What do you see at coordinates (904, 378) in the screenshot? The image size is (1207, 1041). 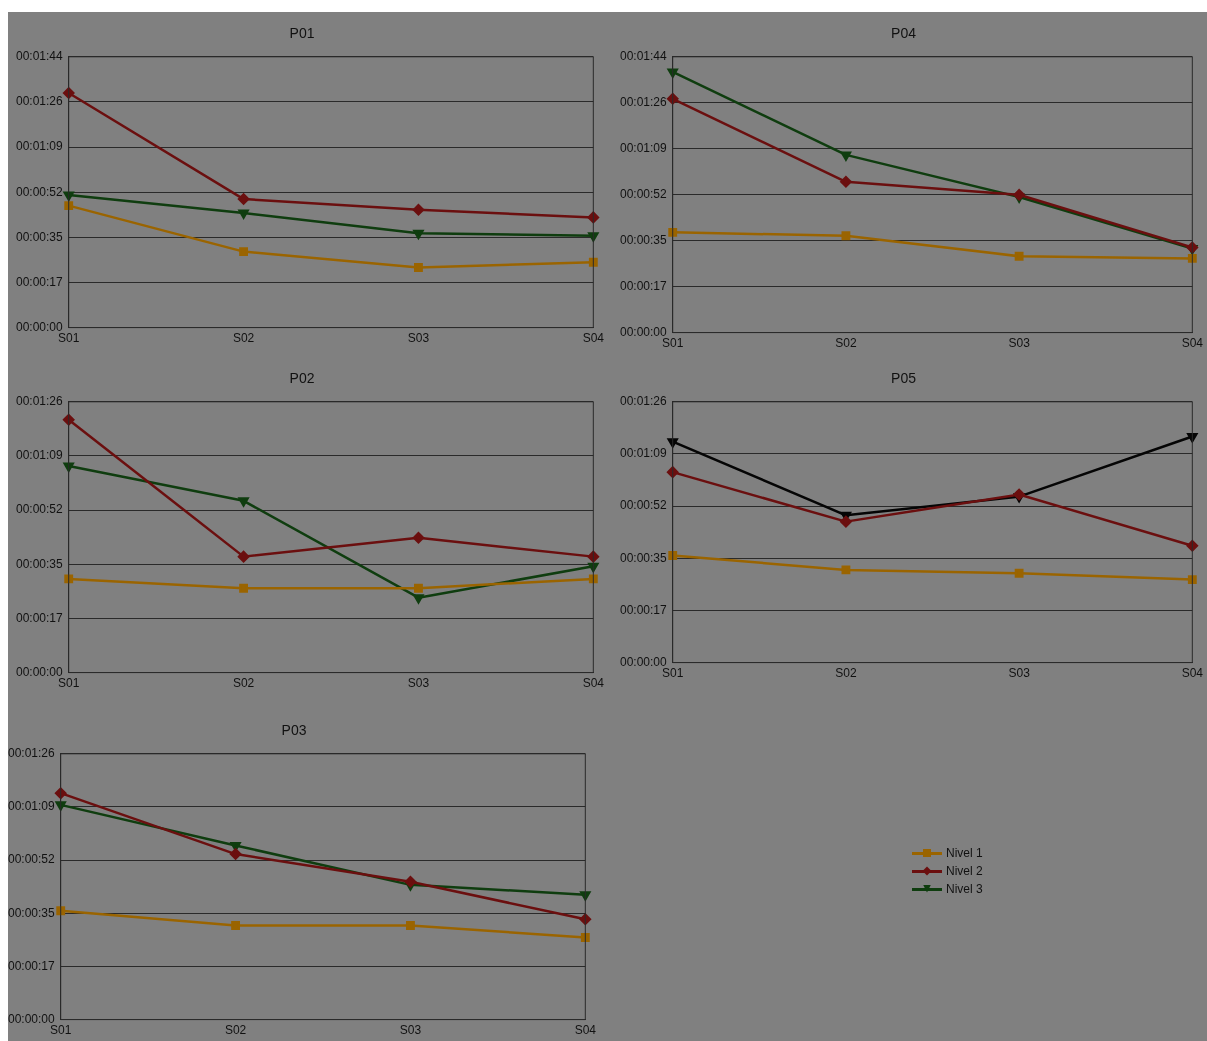 I see `chart-title: P05` at bounding box center [904, 378].